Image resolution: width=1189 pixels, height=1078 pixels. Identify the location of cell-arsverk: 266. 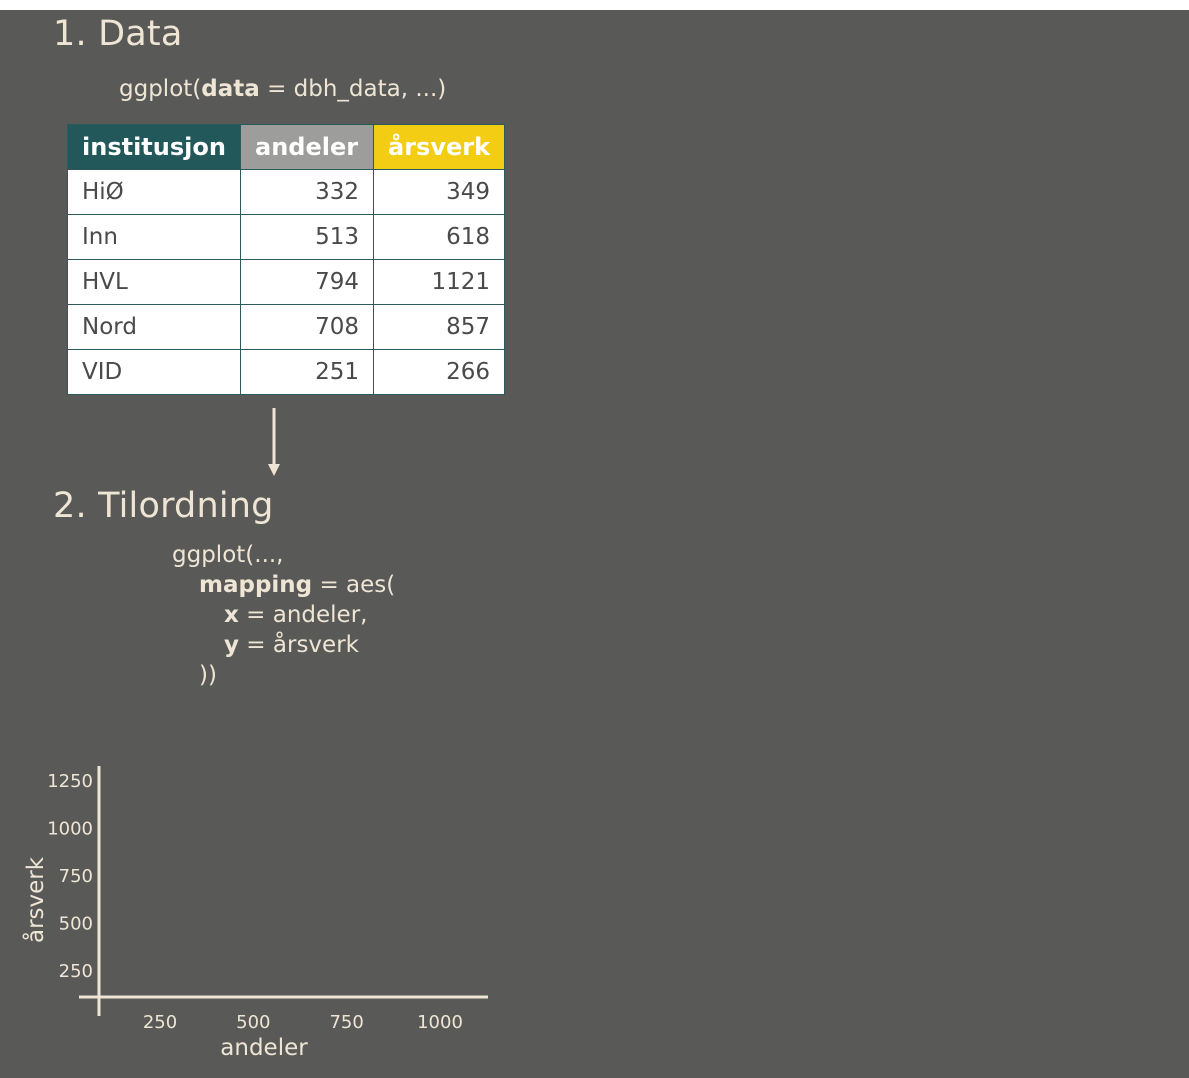
(439, 372).